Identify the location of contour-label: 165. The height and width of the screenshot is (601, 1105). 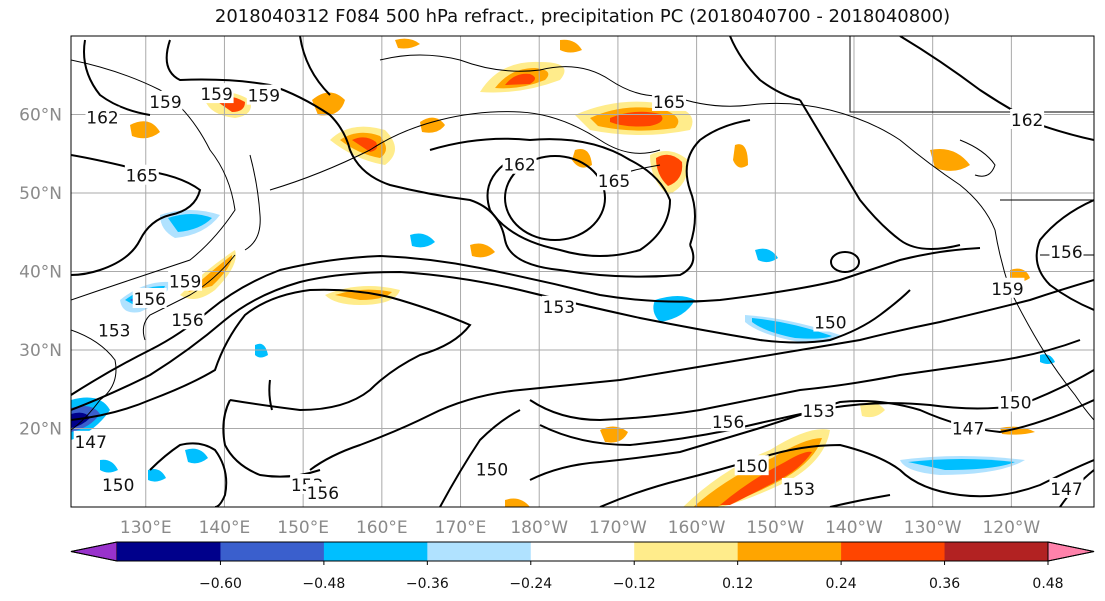
(142, 177).